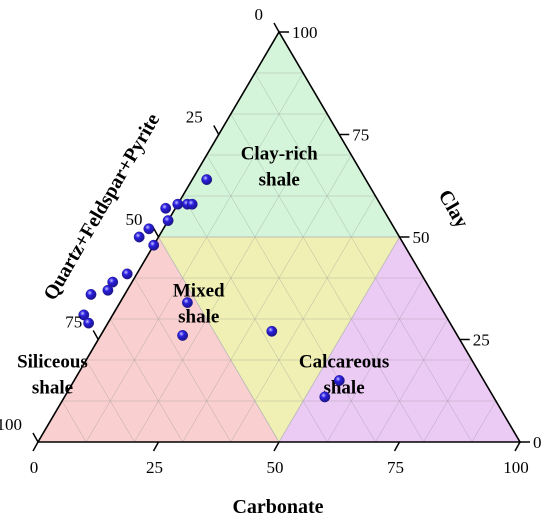  Describe the element at coordinates (199, 303) in the screenshot. I see `region-label-mixed-shale: Mixed shale` at that location.